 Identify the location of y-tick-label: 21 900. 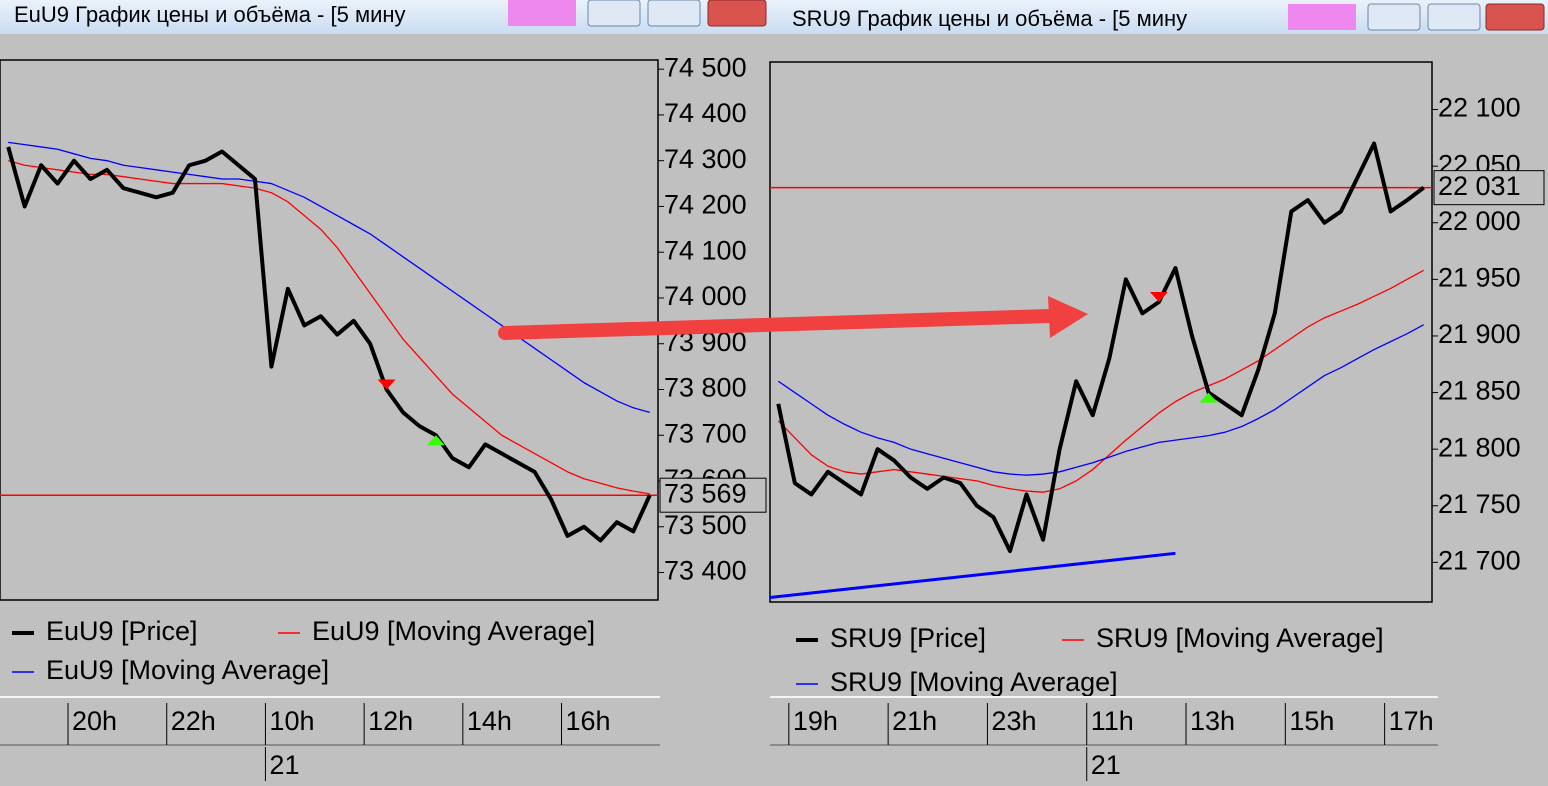
(1479, 334).